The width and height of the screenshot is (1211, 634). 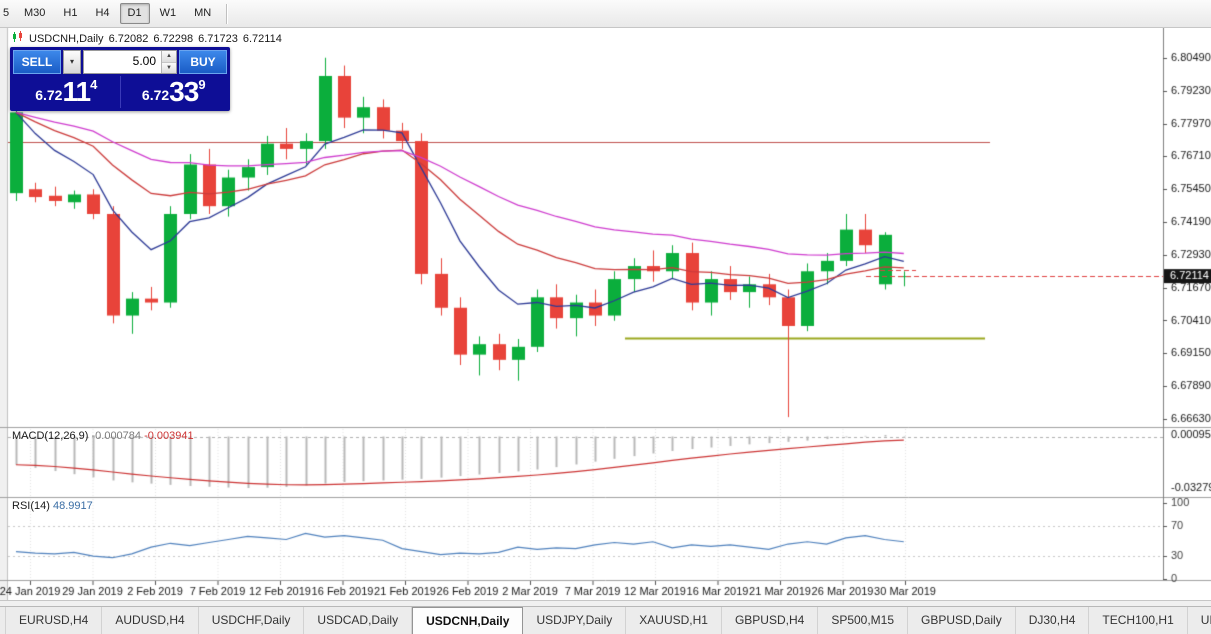 What do you see at coordinates (770, 620) in the screenshot?
I see `symbol-tab: GBPUSD,H4` at bounding box center [770, 620].